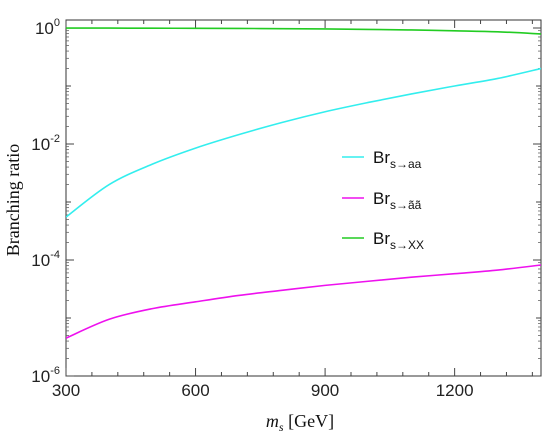 This screenshot has height=436, width=545. I want to click on legend: Brs→aa Brs→ãã Brs→XX, so click(383, 200).